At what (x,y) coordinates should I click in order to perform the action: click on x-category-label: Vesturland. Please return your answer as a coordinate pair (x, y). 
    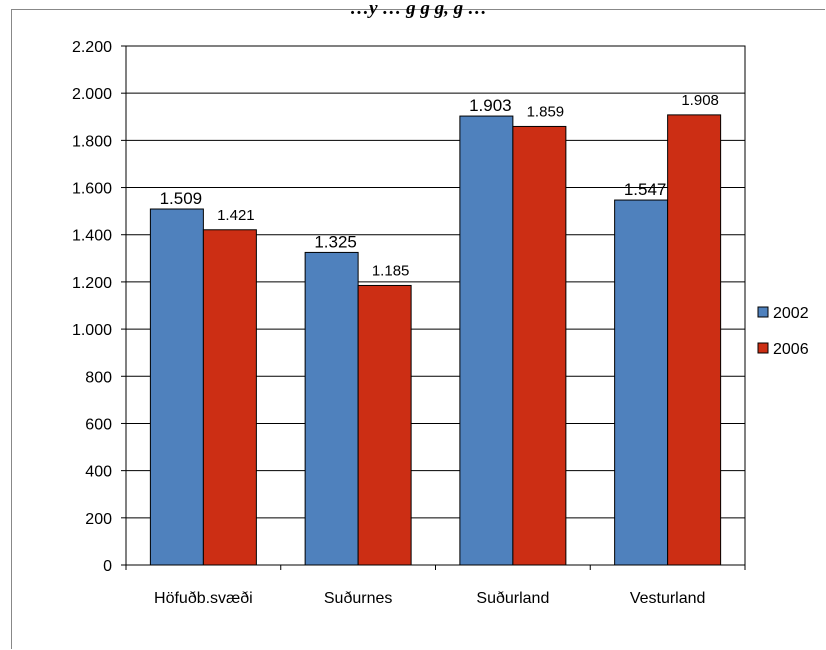
    Looking at the image, I should click on (668, 598).